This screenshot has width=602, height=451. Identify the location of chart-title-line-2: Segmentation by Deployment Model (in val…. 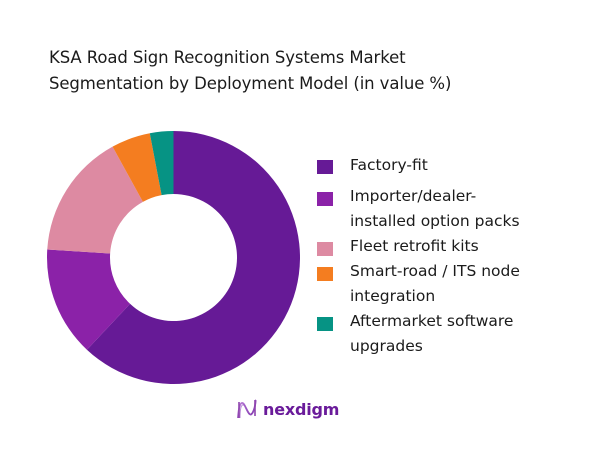
(250, 83).